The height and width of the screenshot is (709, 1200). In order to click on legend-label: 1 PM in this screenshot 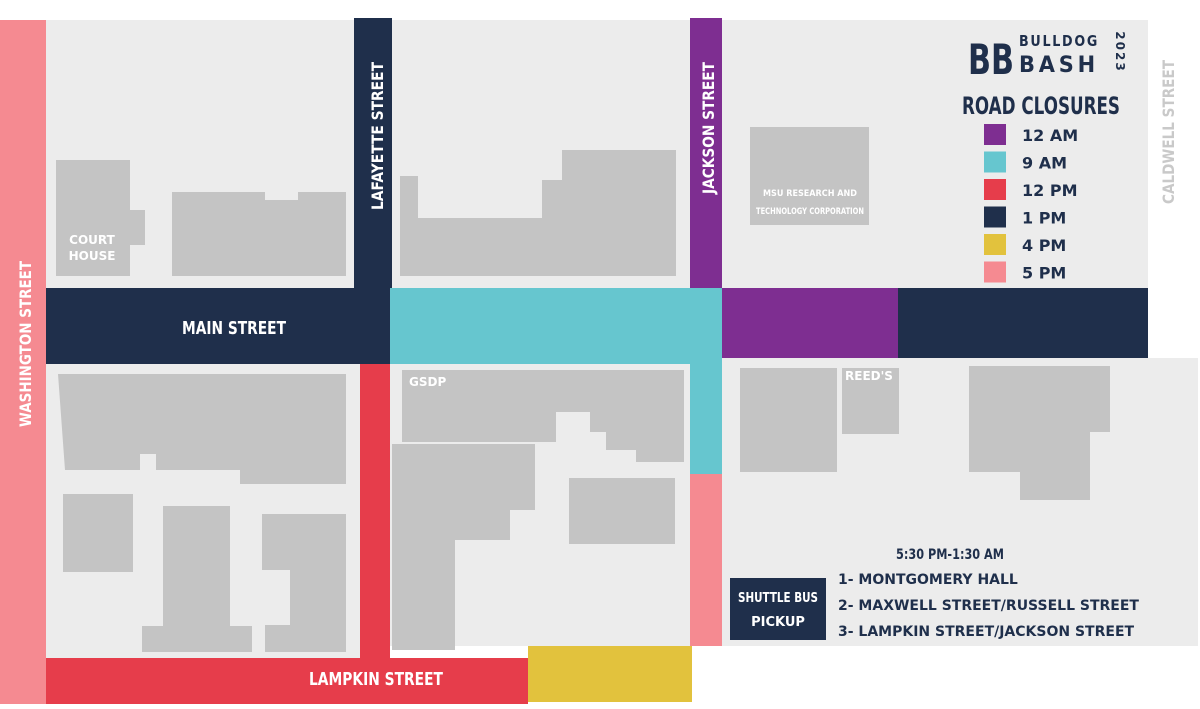, I will do `click(1044, 218)`.